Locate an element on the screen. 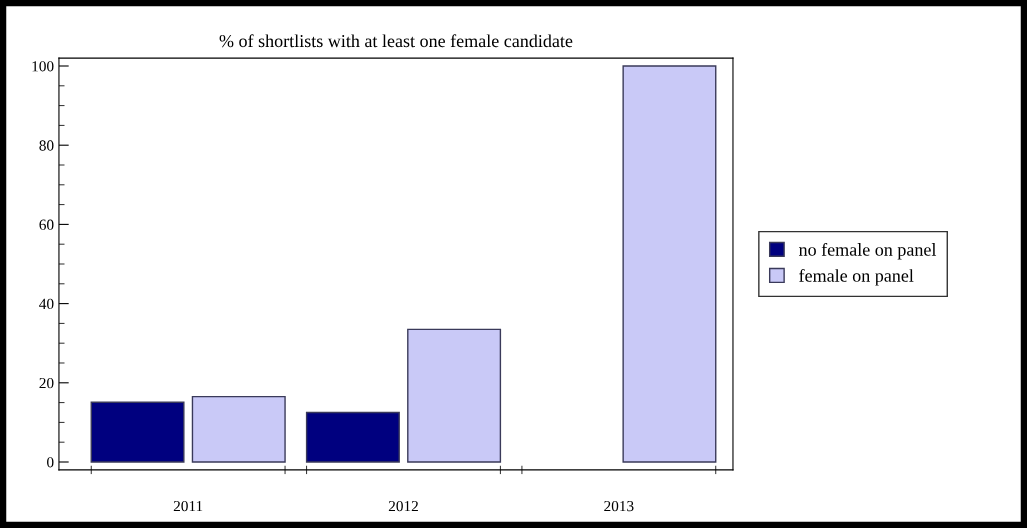  chart-title: % of shortlists with at least one female candidate is located at coordinates (396, 41).